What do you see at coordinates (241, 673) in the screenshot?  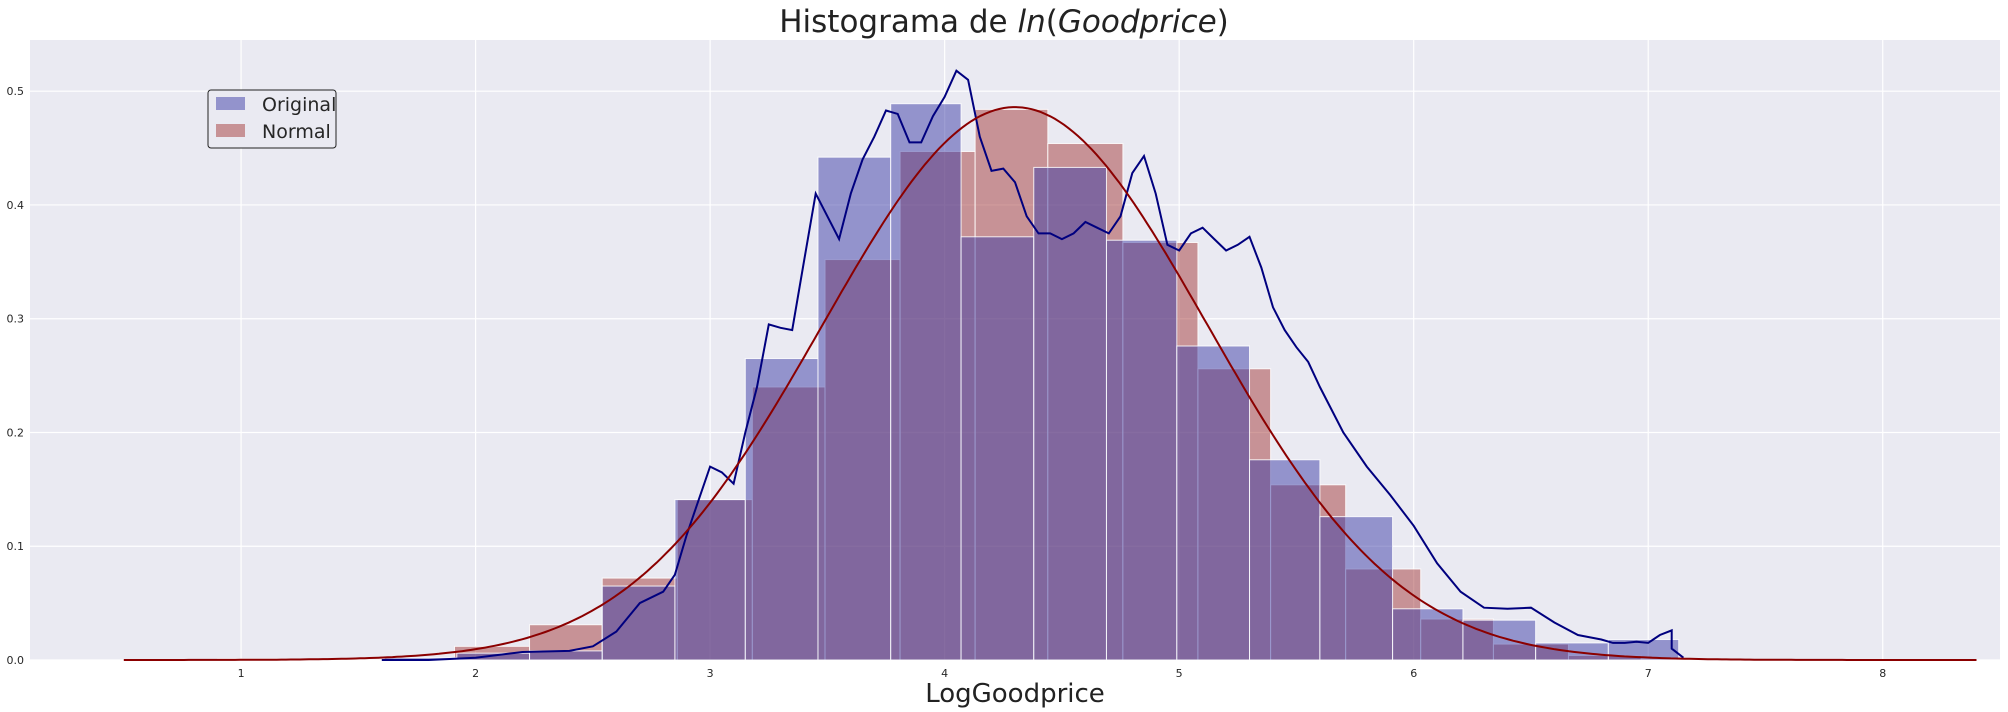 I see `x-tick-label: 1` at bounding box center [241, 673].